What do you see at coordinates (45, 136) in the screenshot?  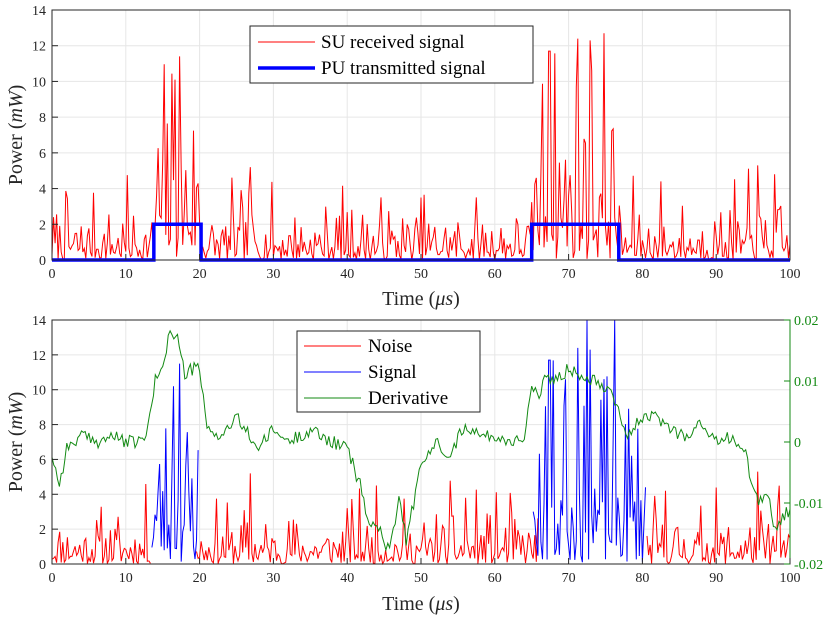 I see `top-y-ticks: 0 2 4 6 8 10 12 14` at bounding box center [45, 136].